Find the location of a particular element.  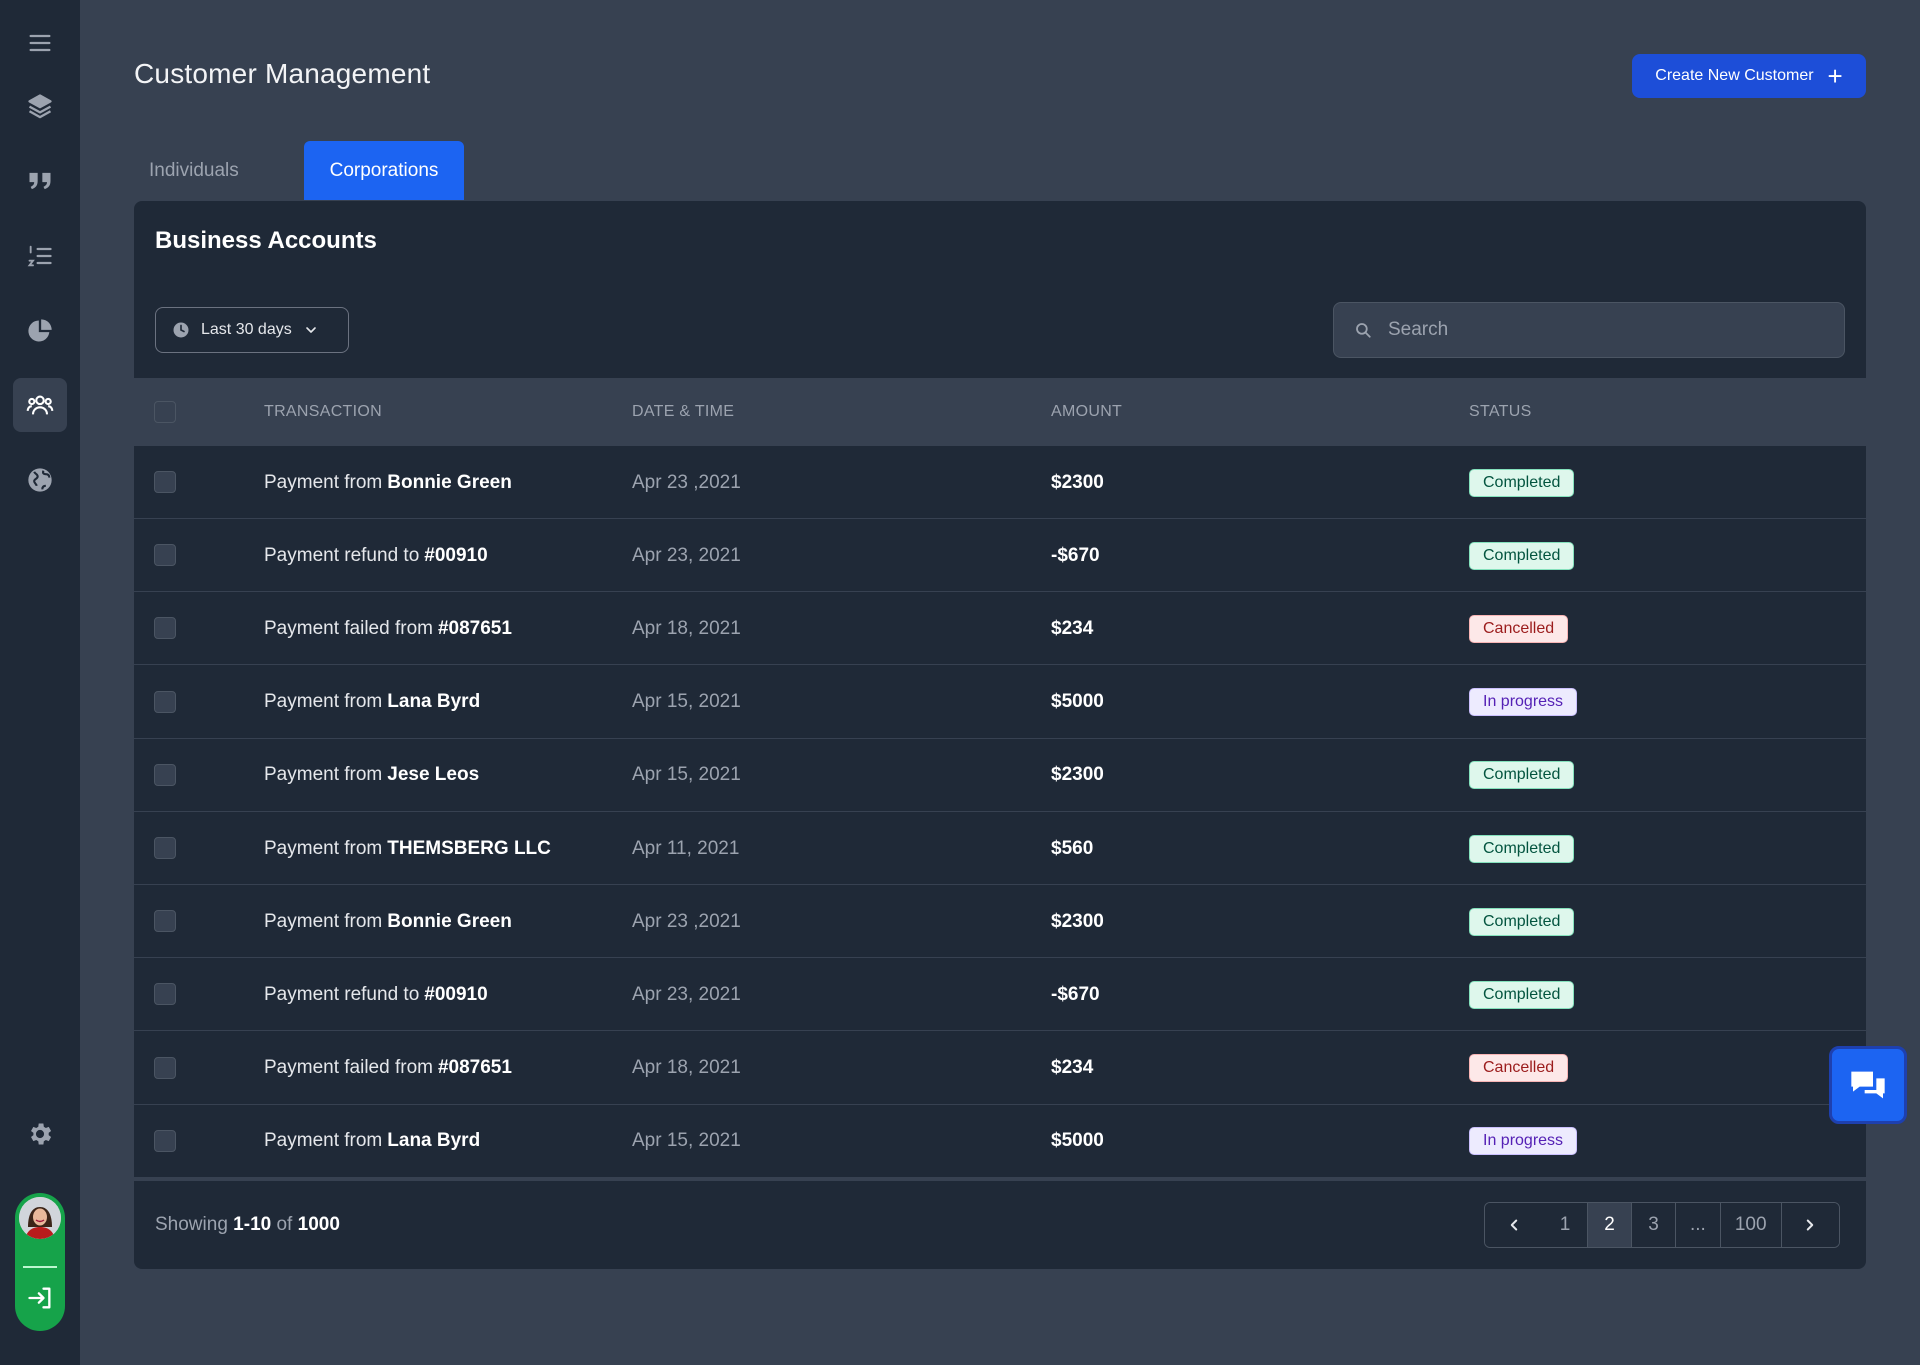

of-label: of is located at coordinates (284, 1224).